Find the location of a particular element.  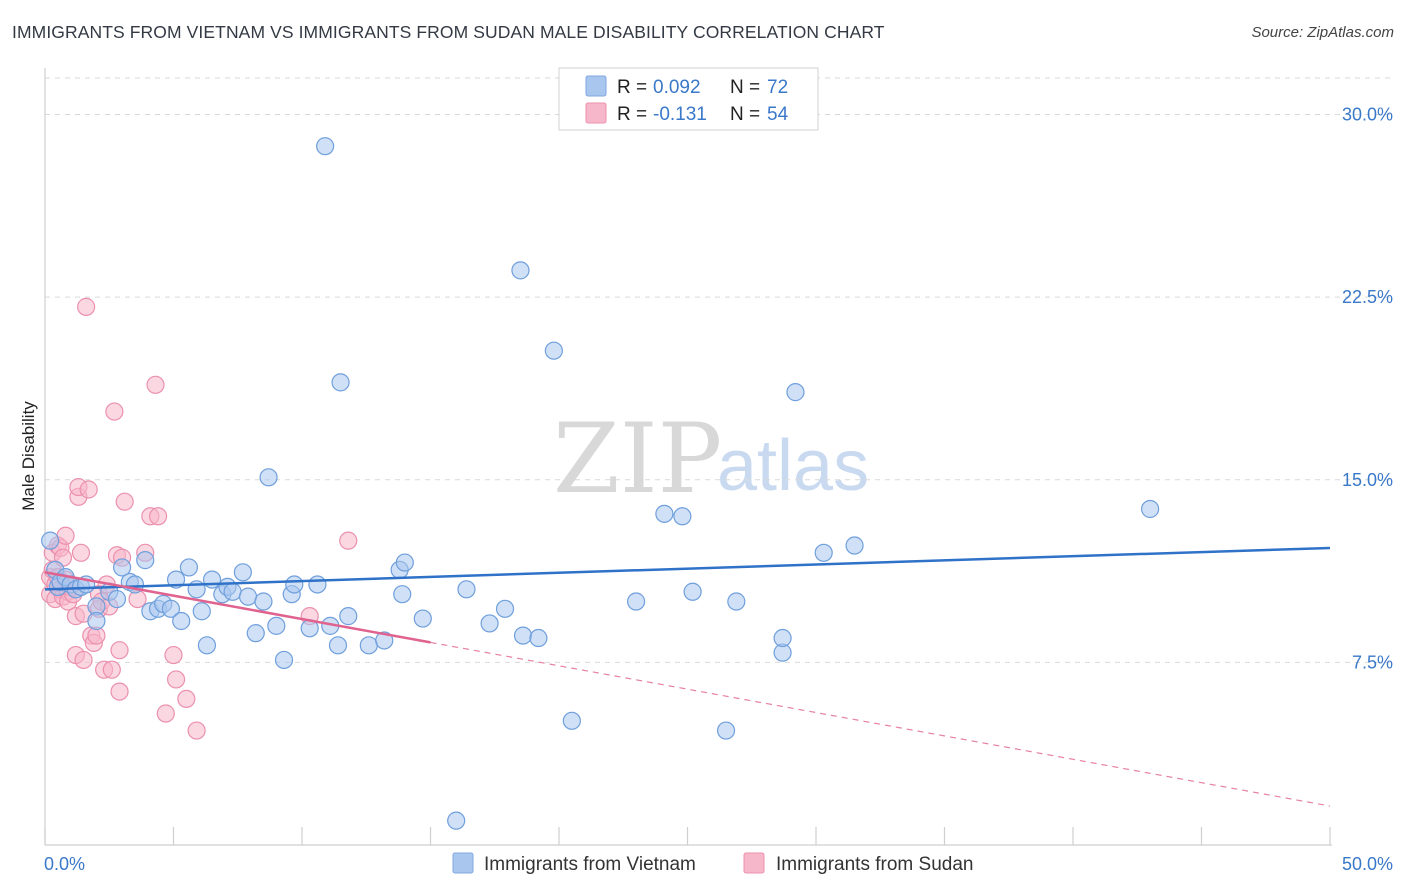

y-tick-label: 15.0% is located at coordinates (1367, 480).